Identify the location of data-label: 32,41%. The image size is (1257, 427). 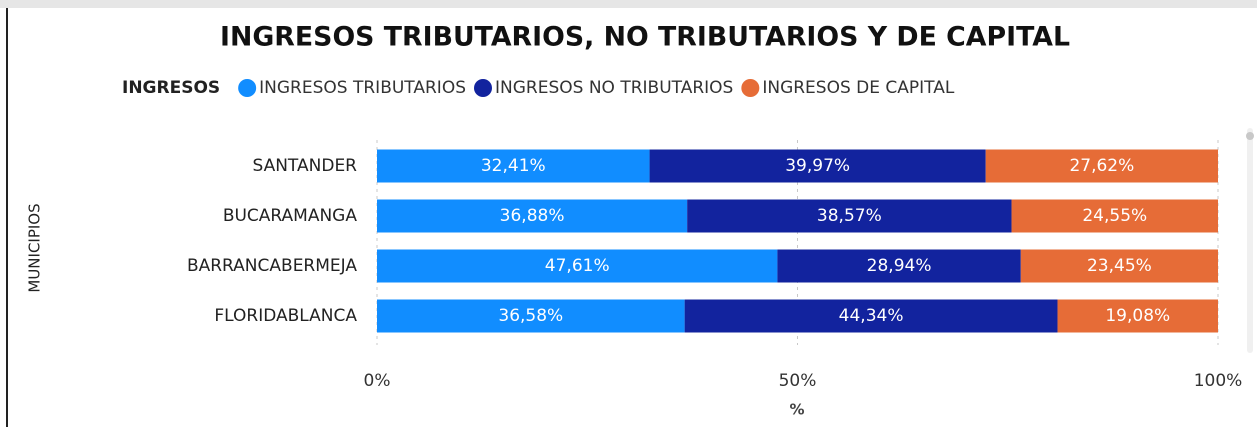
(513, 166).